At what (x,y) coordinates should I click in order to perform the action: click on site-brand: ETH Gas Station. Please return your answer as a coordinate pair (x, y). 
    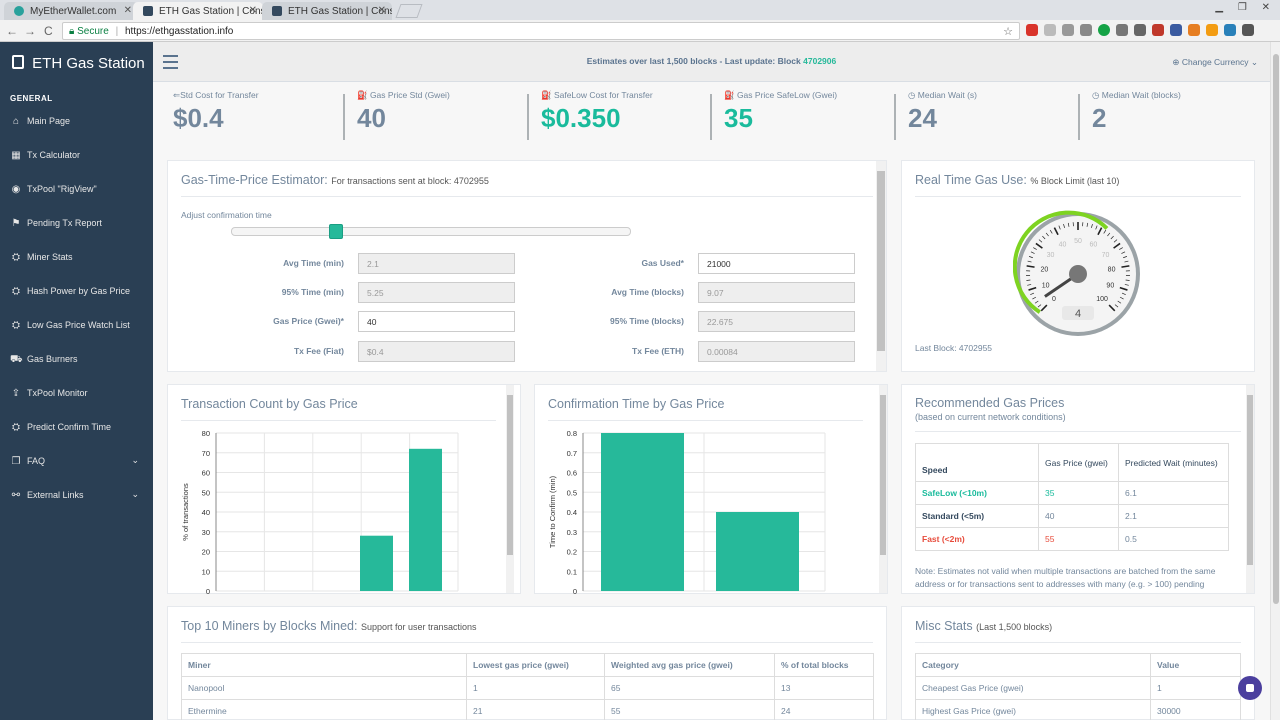
    Looking at the image, I should click on (76, 63).